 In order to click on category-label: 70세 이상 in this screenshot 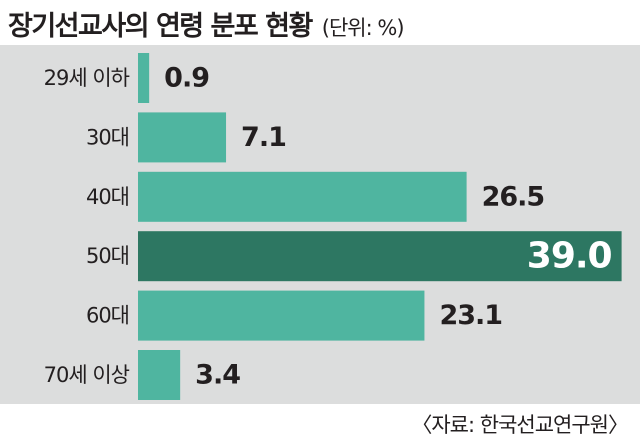, I will do `click(87, 375)`.